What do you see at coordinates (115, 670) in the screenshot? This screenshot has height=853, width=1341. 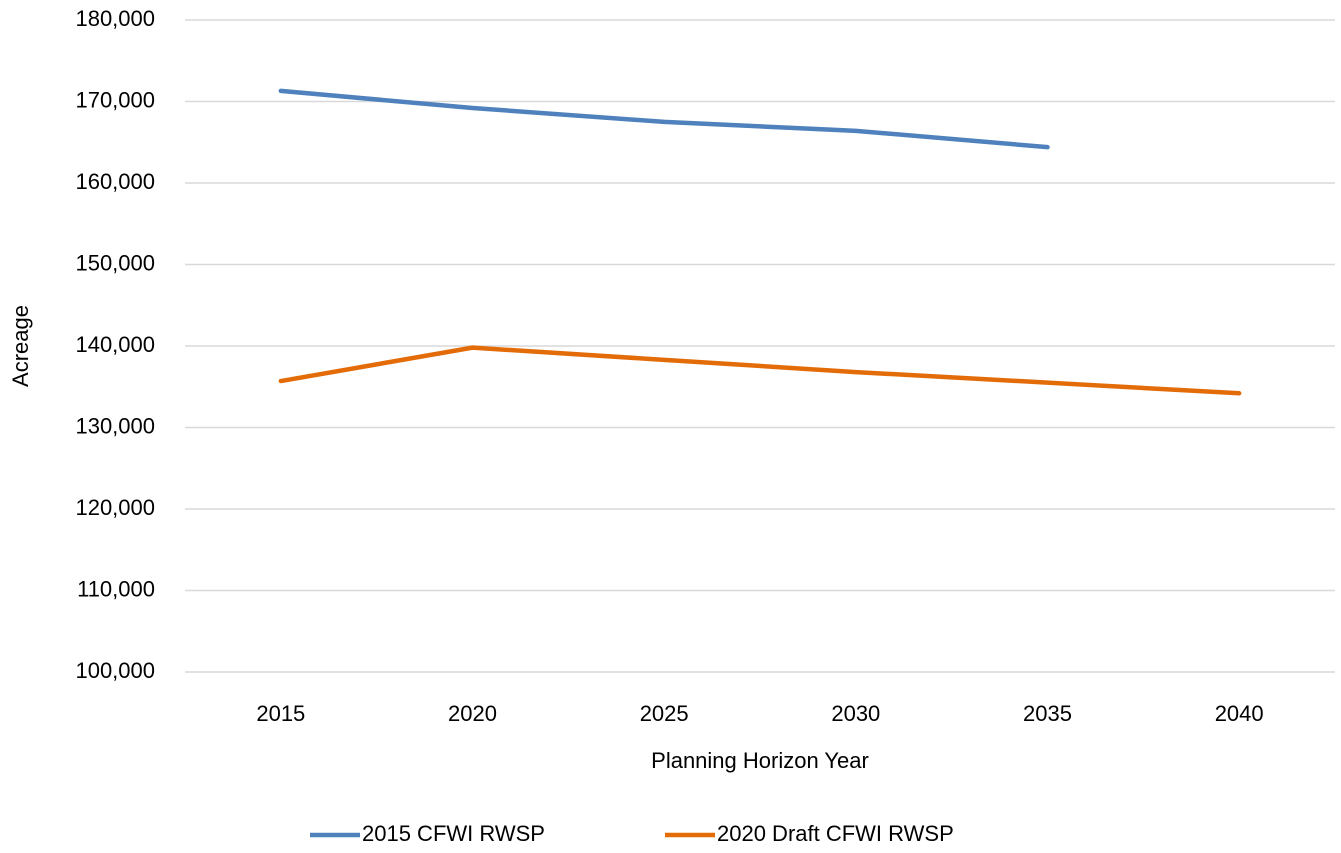 I see `y-tick-label: 100,000` at bounding box center [115, 670].